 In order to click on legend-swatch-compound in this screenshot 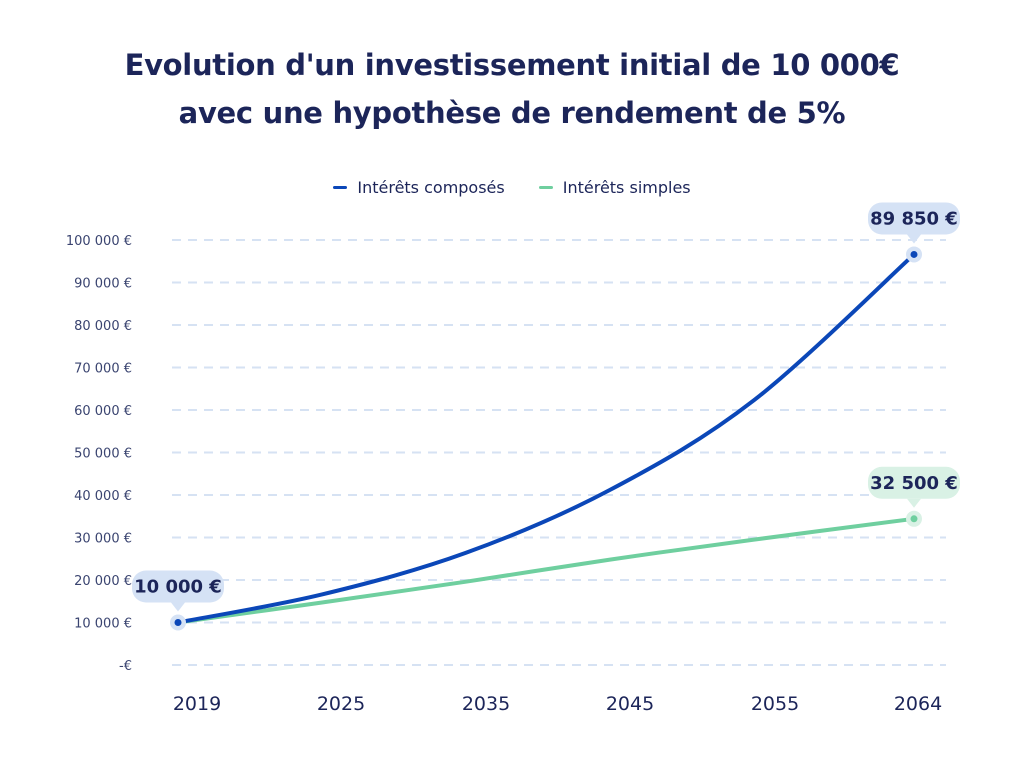, I will do `click(340, 187)`.